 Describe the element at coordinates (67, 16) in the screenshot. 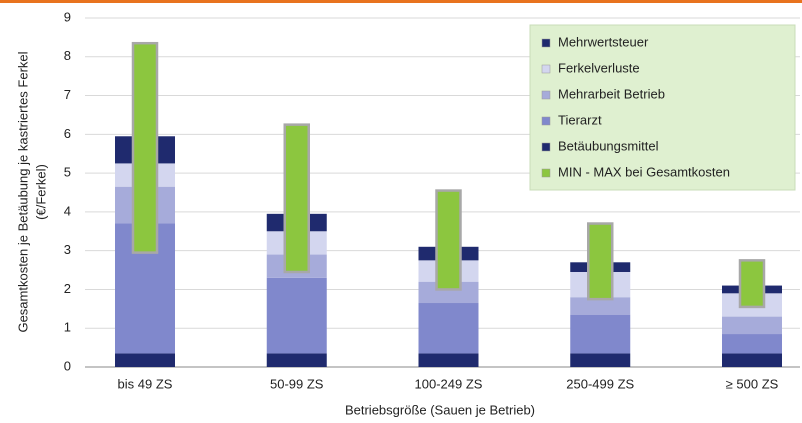

I see `y-tick-label: 9` at that location.